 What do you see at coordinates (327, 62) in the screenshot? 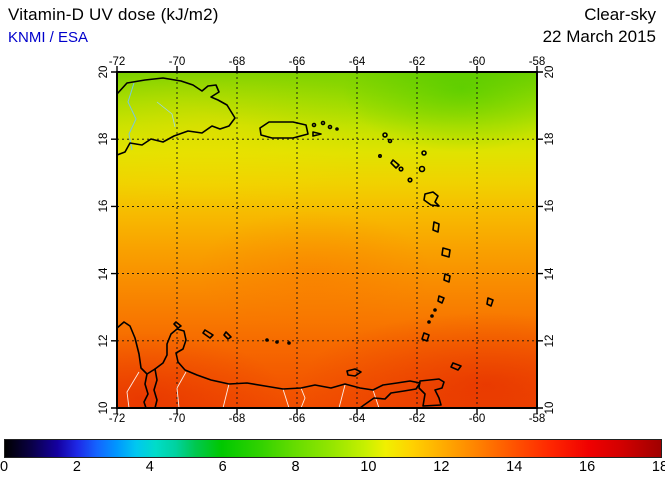
I see `axis-top-longitude: -72 -70 -68 -66 -64 -62 -60 -58` at bounding box center [327, 62].